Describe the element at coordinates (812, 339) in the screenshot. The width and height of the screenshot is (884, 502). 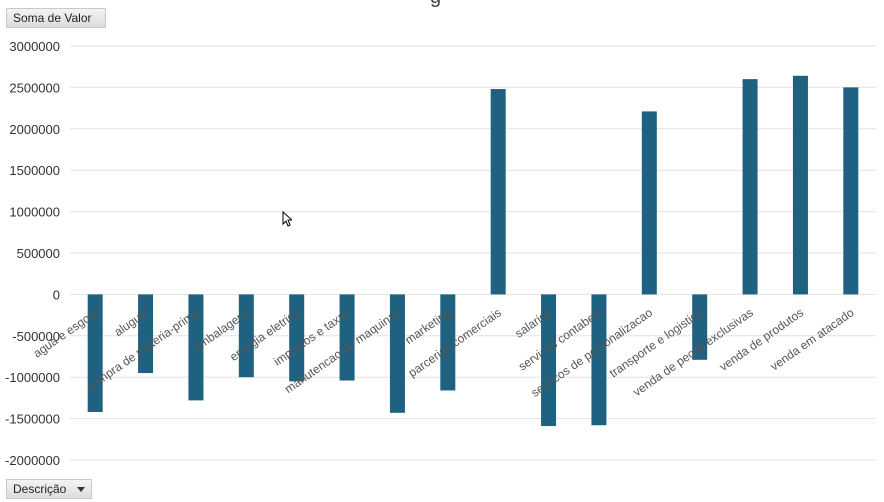
I see `x-tick-label: venda em atacado` at that location.